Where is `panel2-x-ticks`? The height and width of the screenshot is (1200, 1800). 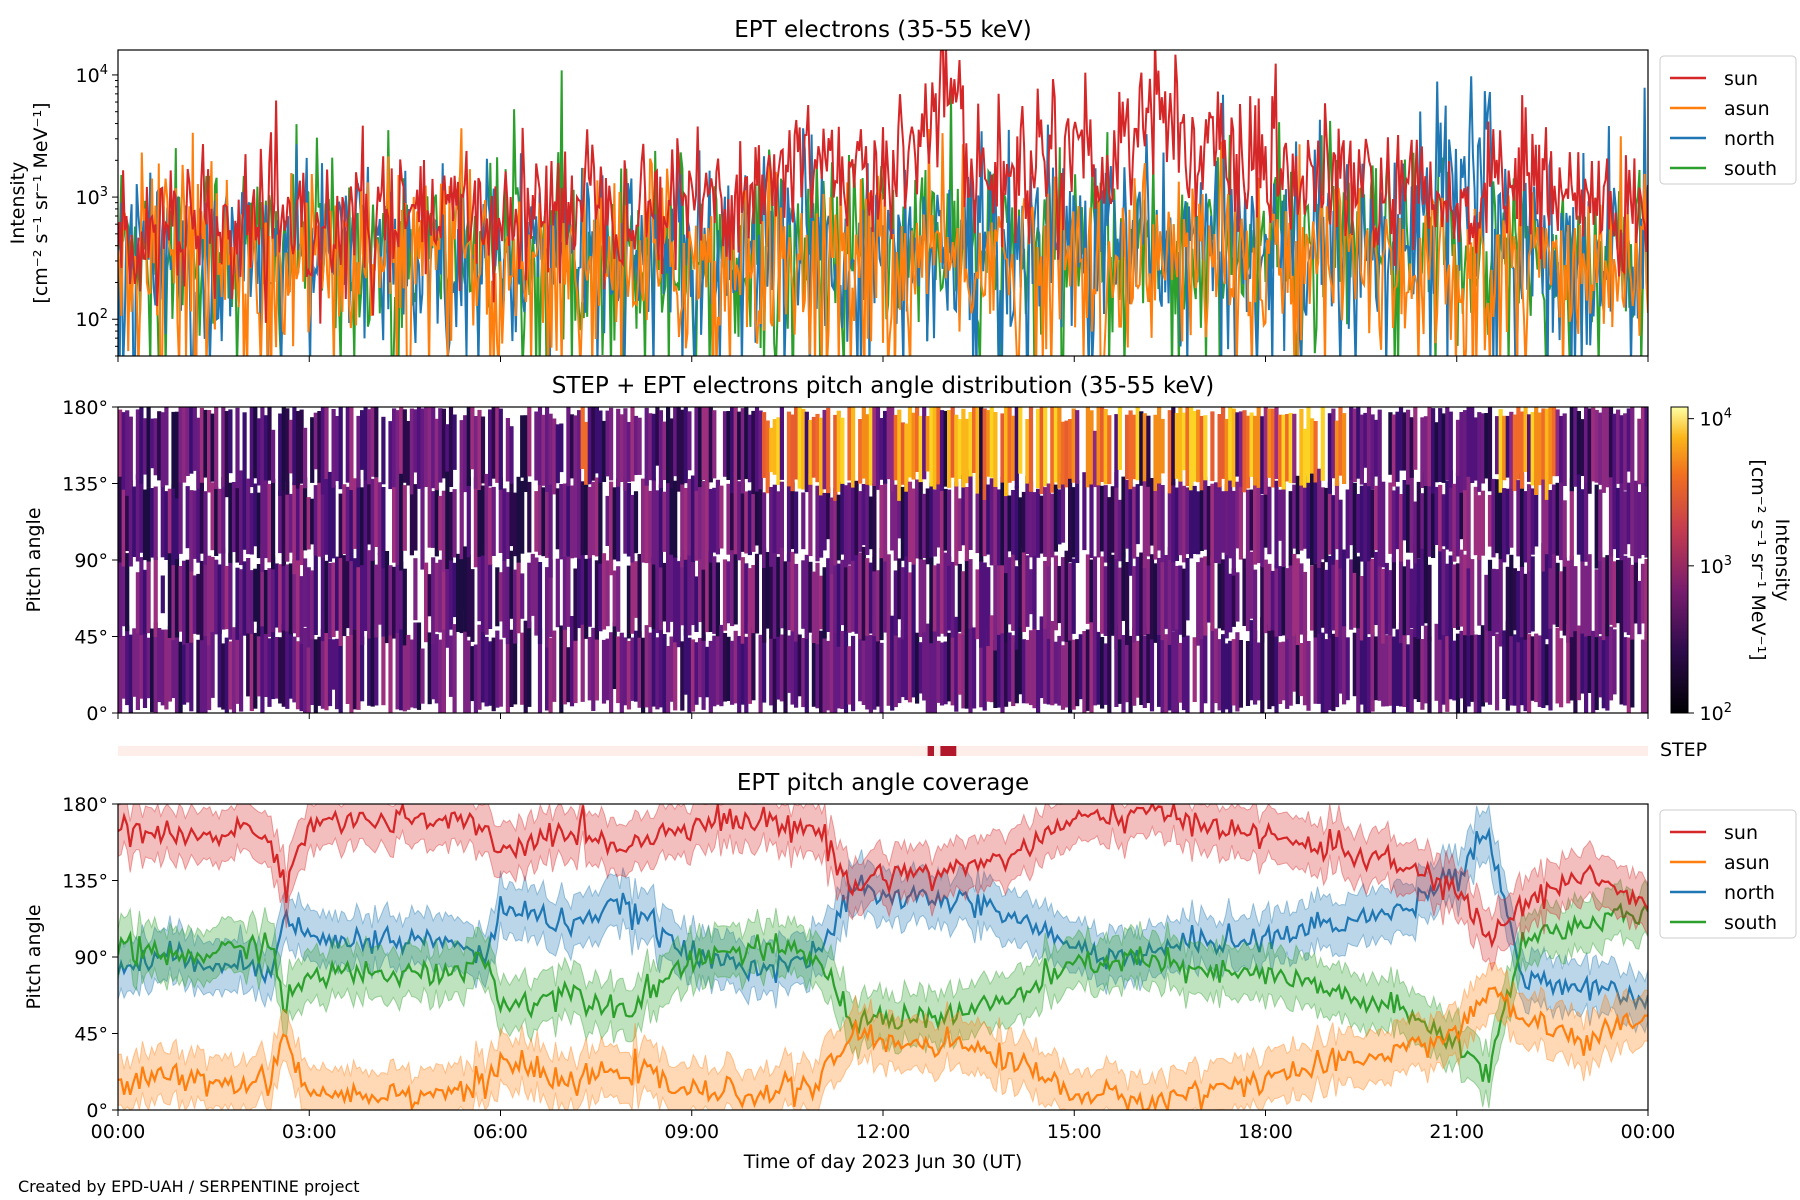 panel2-x-ticks is located at coordinates (883, 716).